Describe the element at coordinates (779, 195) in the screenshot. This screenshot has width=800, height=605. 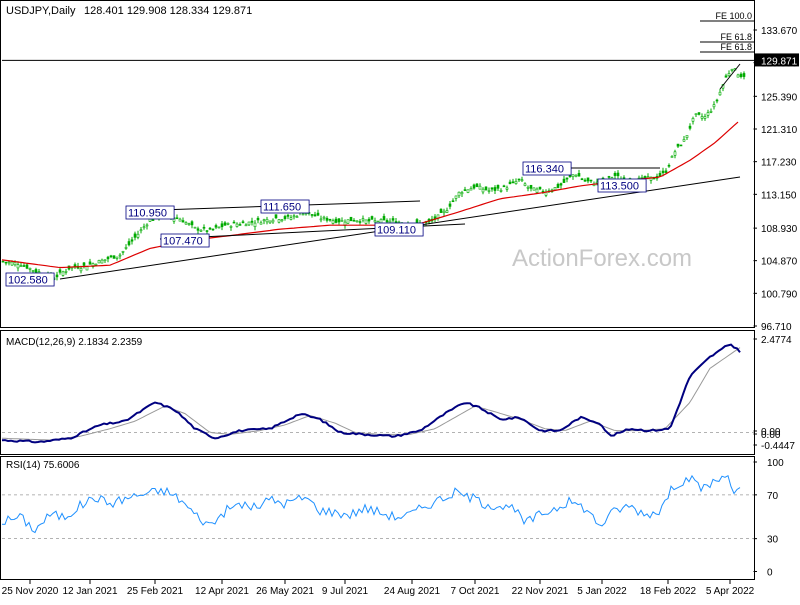
I see `price-tick-label: 113.150` at that location.